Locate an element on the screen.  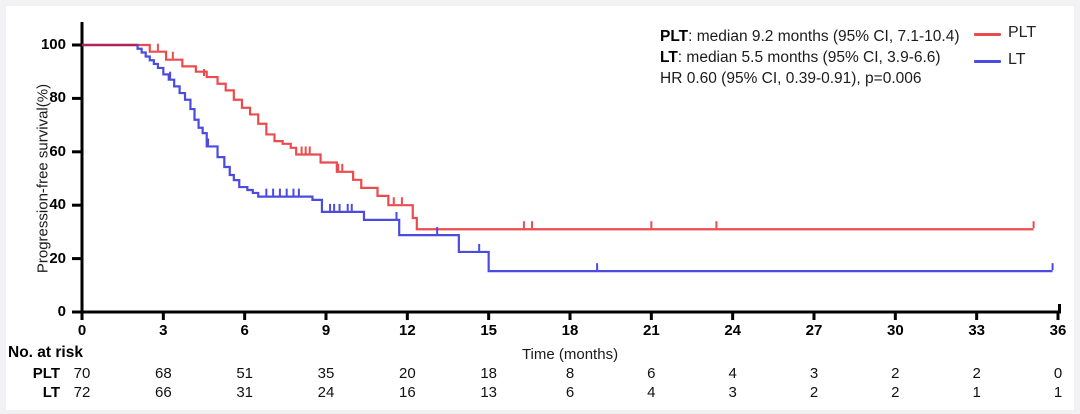
risk-count: 35 is located at coordinates (326, 373).